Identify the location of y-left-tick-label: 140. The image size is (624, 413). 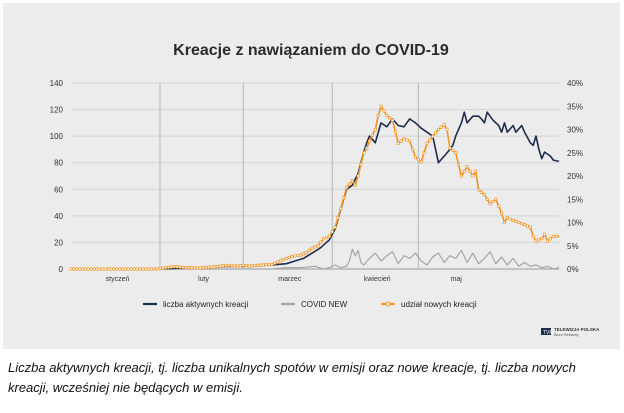
(57, 83).